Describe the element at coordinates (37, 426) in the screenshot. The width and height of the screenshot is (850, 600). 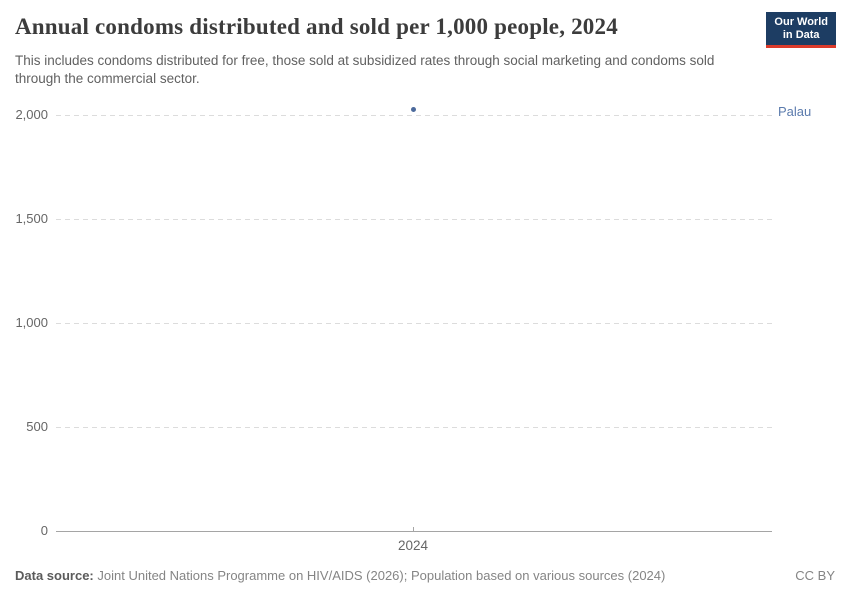
I see `y-tick-label: 500` at that location.